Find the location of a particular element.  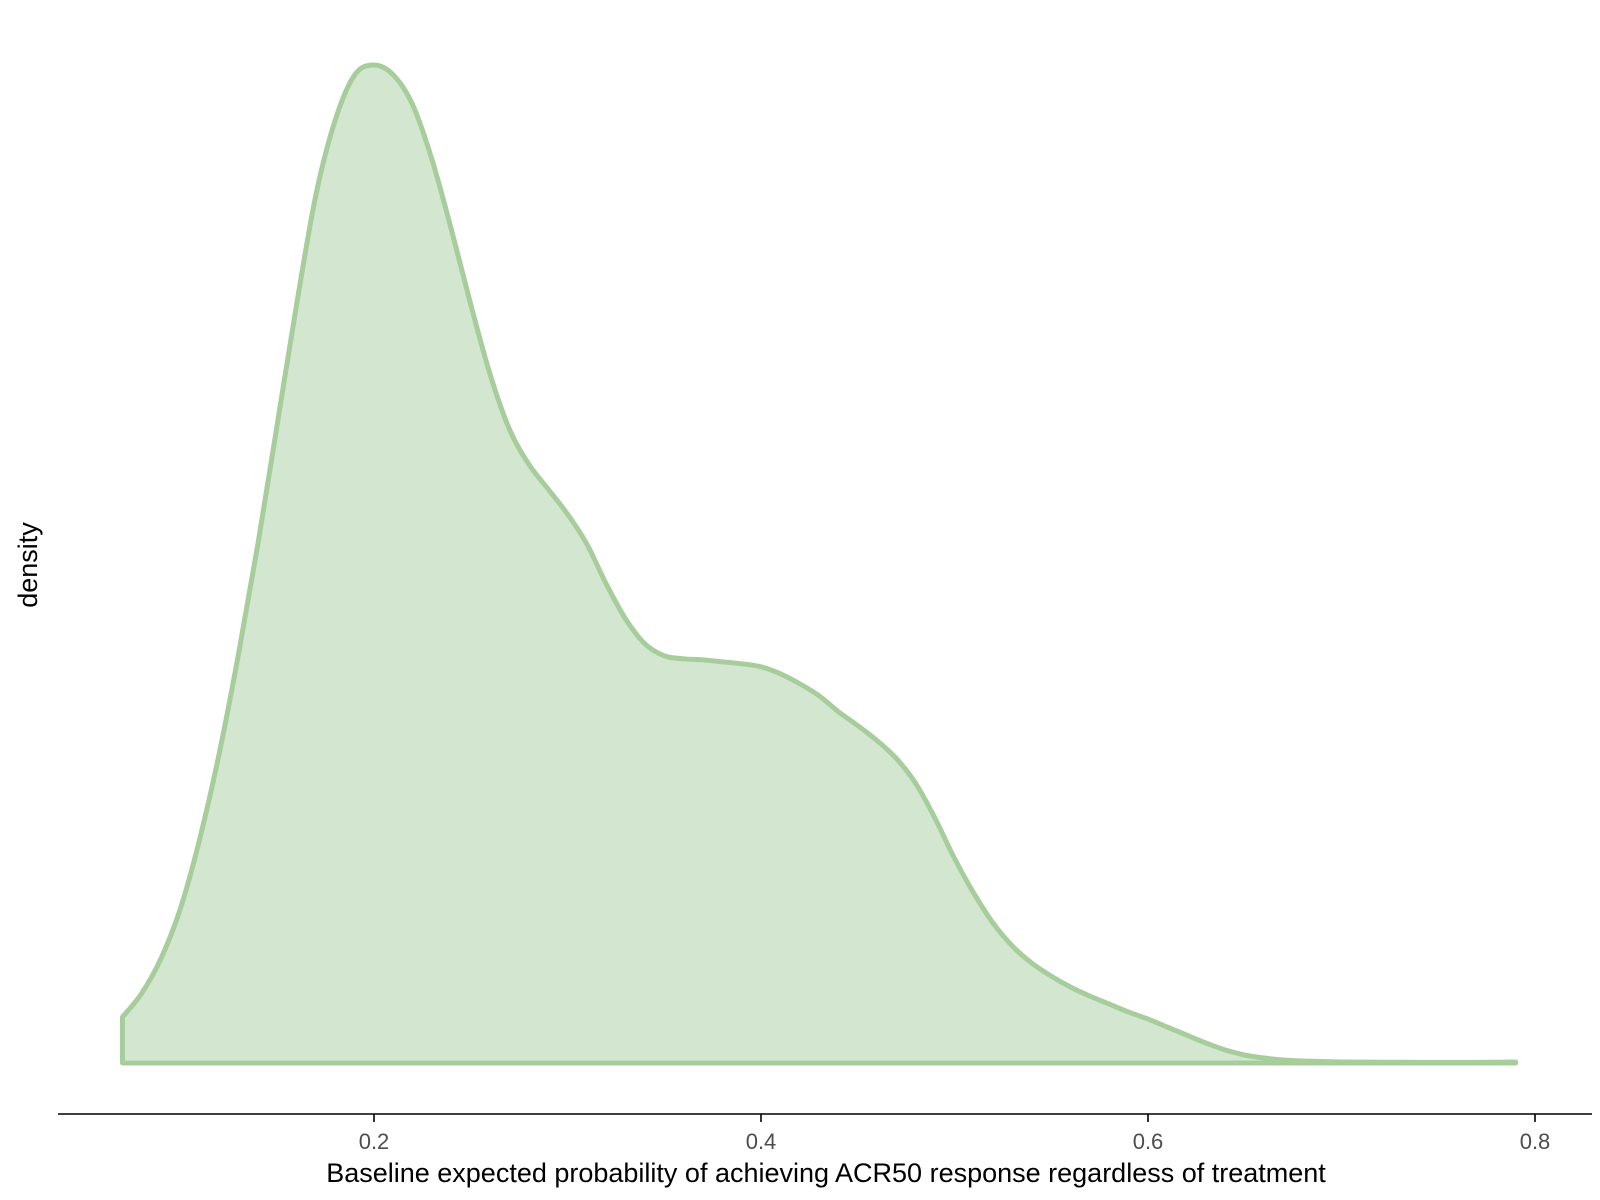

y-axis-label: density is located at coordinates (28, 565).